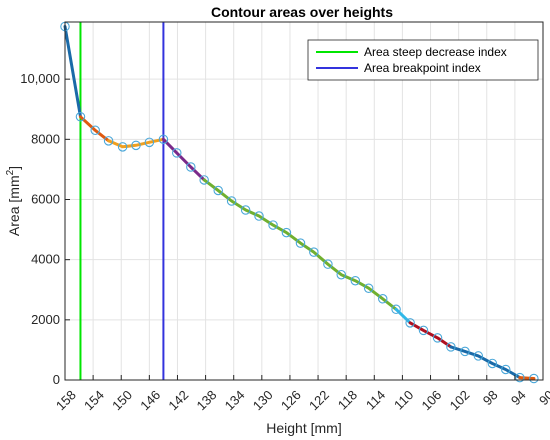 Image resolution: width=550 pixels, height=440 pixels. I want to click on x-tick-label: 138, so click(207, 400).